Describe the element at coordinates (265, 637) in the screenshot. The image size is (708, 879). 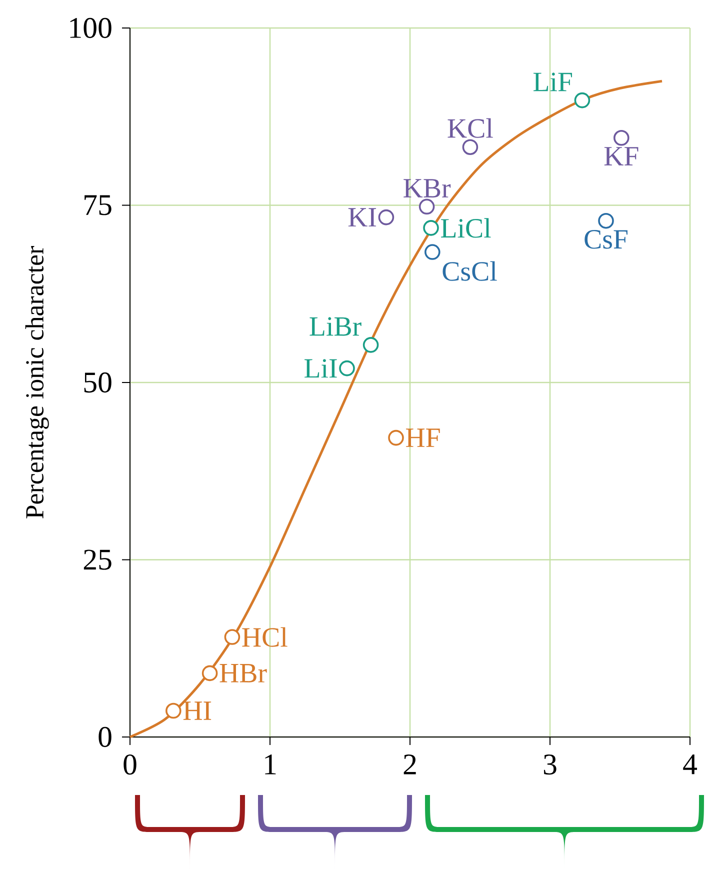
I see `series-label: HCl` at that location.